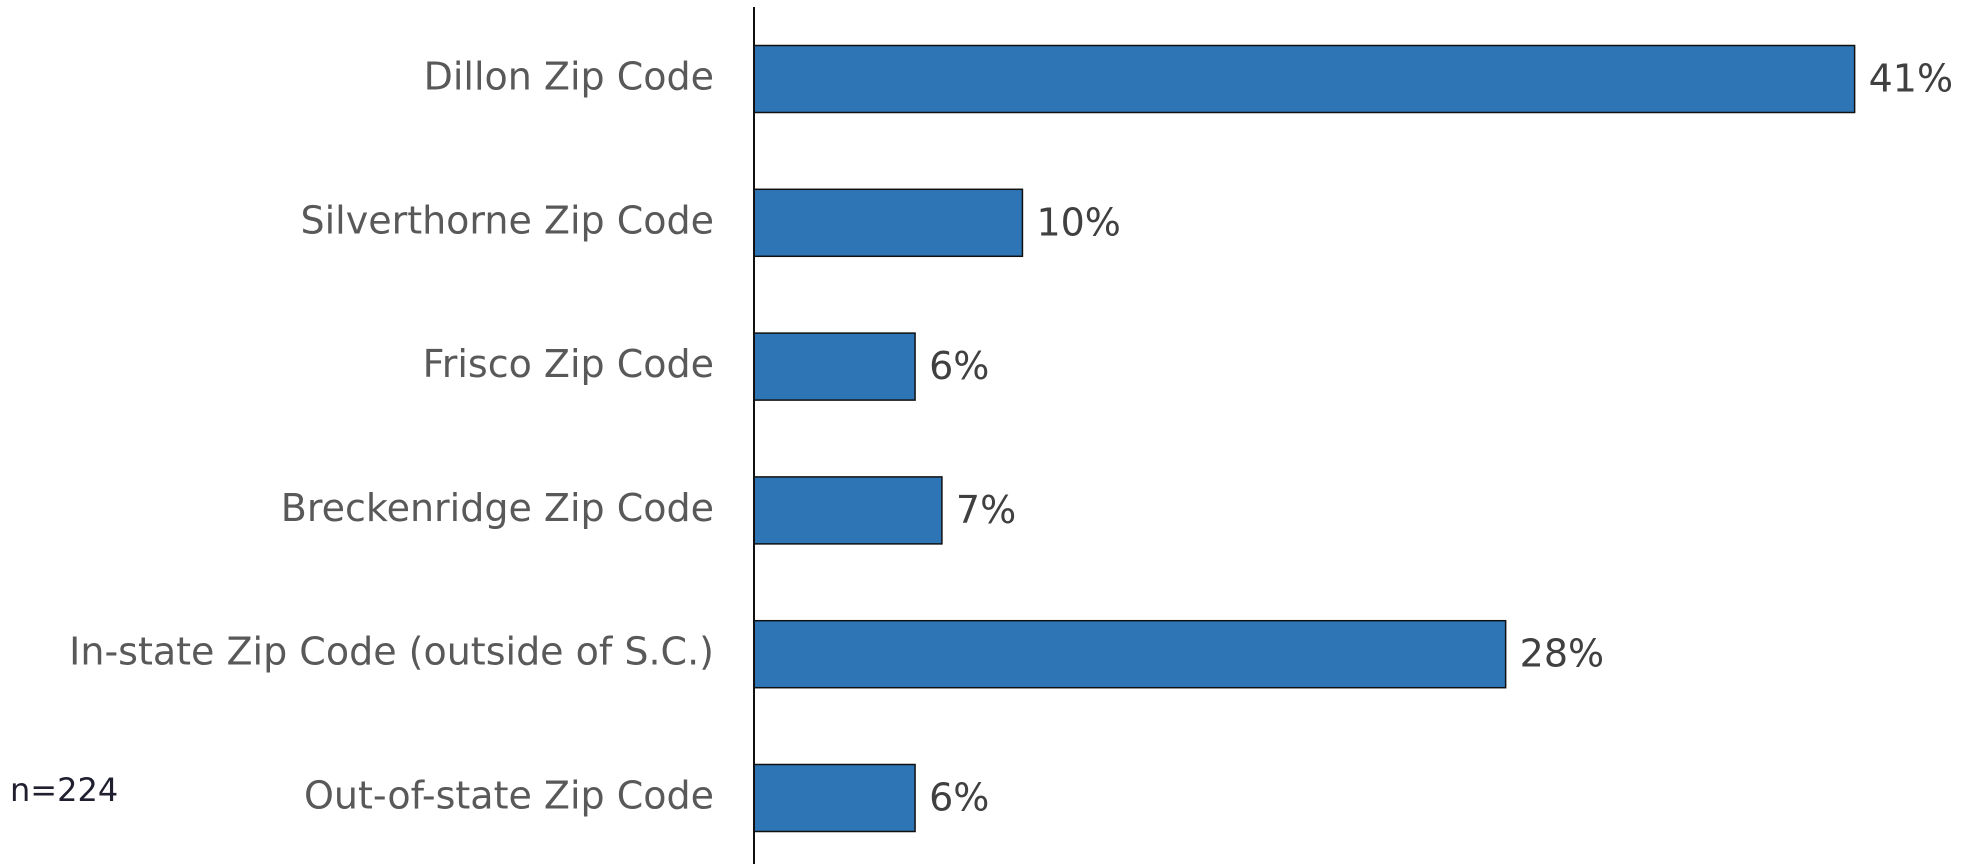 The height and width of the screenshot is (864, 1964). I want to click on value-label: 41%, so click(1911, 79).